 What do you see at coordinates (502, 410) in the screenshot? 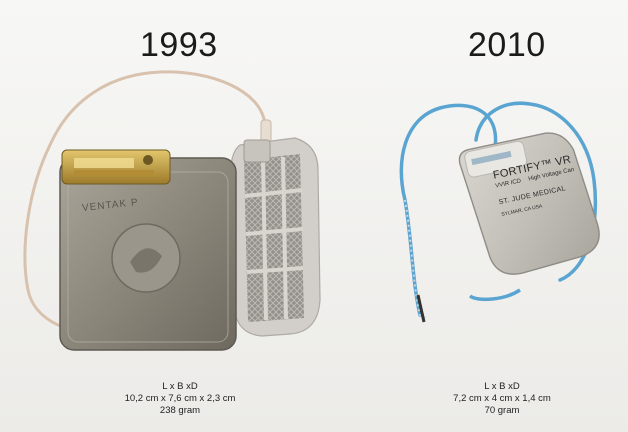
I see `weight-2010: 70 gram` at bounding box center [502, 410].